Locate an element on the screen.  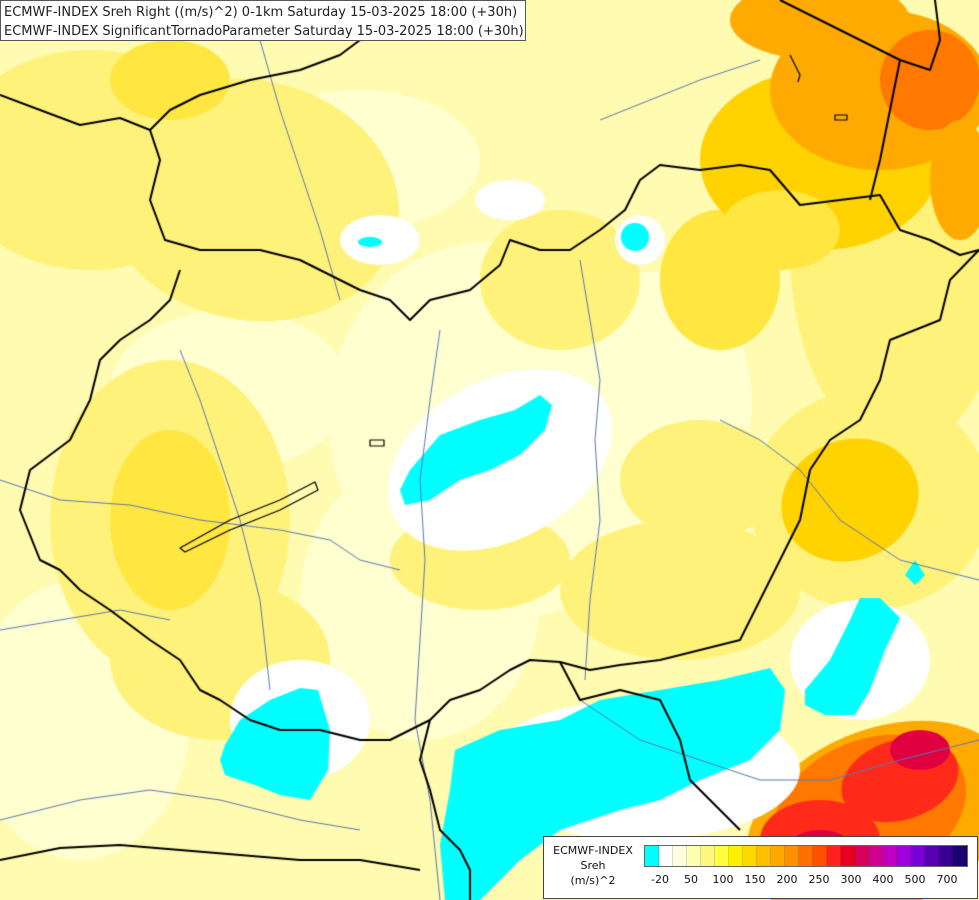
legend-variable: Sreh is located at coordinates (593, 865).